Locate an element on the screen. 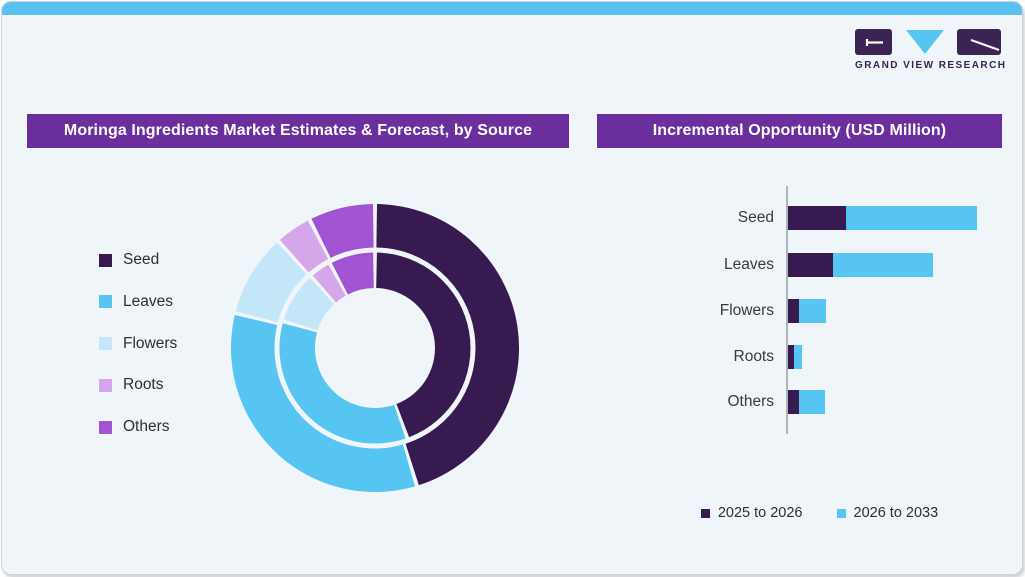 Image resolution: width=1025 pixels, height=577 pixels. donut-legend-item-roots: Roots is located at coordinates (131, 385).